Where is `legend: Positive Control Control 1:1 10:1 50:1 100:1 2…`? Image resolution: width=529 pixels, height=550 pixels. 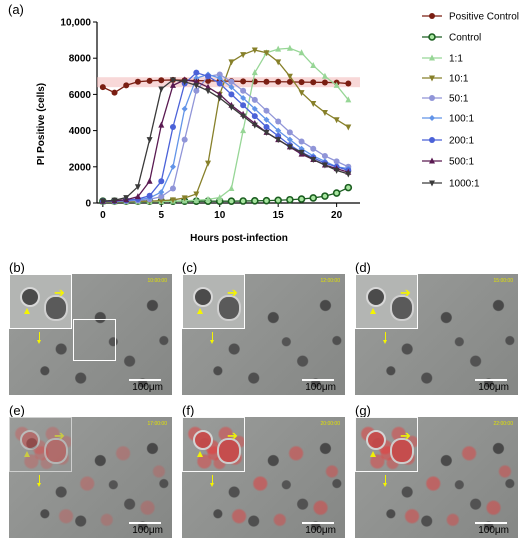
legend: Positive Control Control 1:1 10:1 50:1 100:1 2… is located at coordinates (470, 101).